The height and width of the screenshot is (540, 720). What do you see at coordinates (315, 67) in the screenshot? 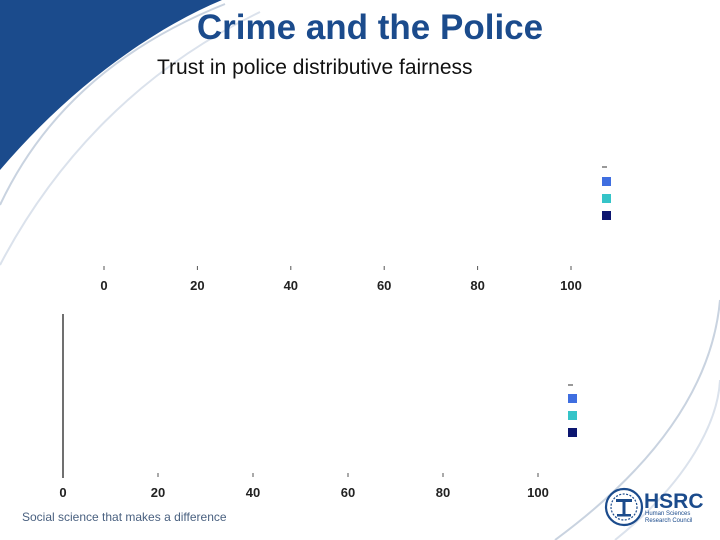
I see `chart-subtitle: Trust in police distributive fairness` at bounding box center [315, 67].